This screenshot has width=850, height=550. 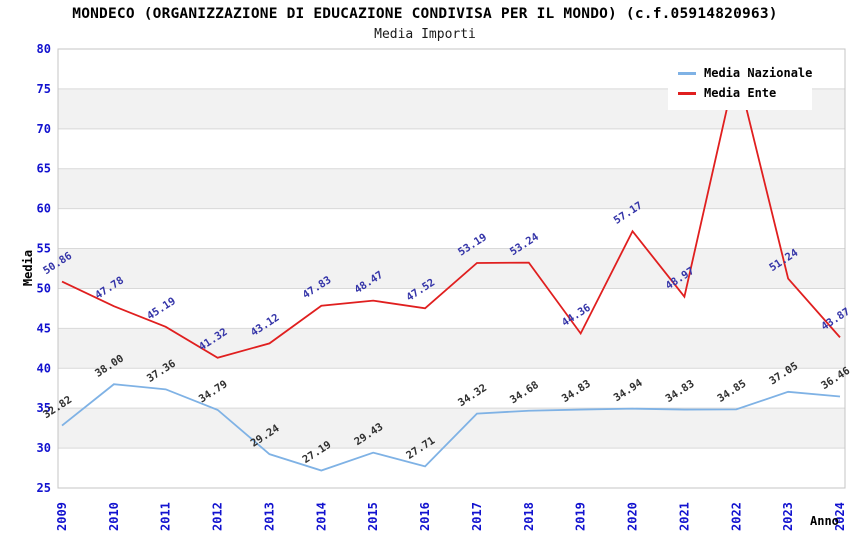 What do you see at coordinates (44, 328) in the screenshot?
I see `svg-text: 45` at bounding box center [44, 328].